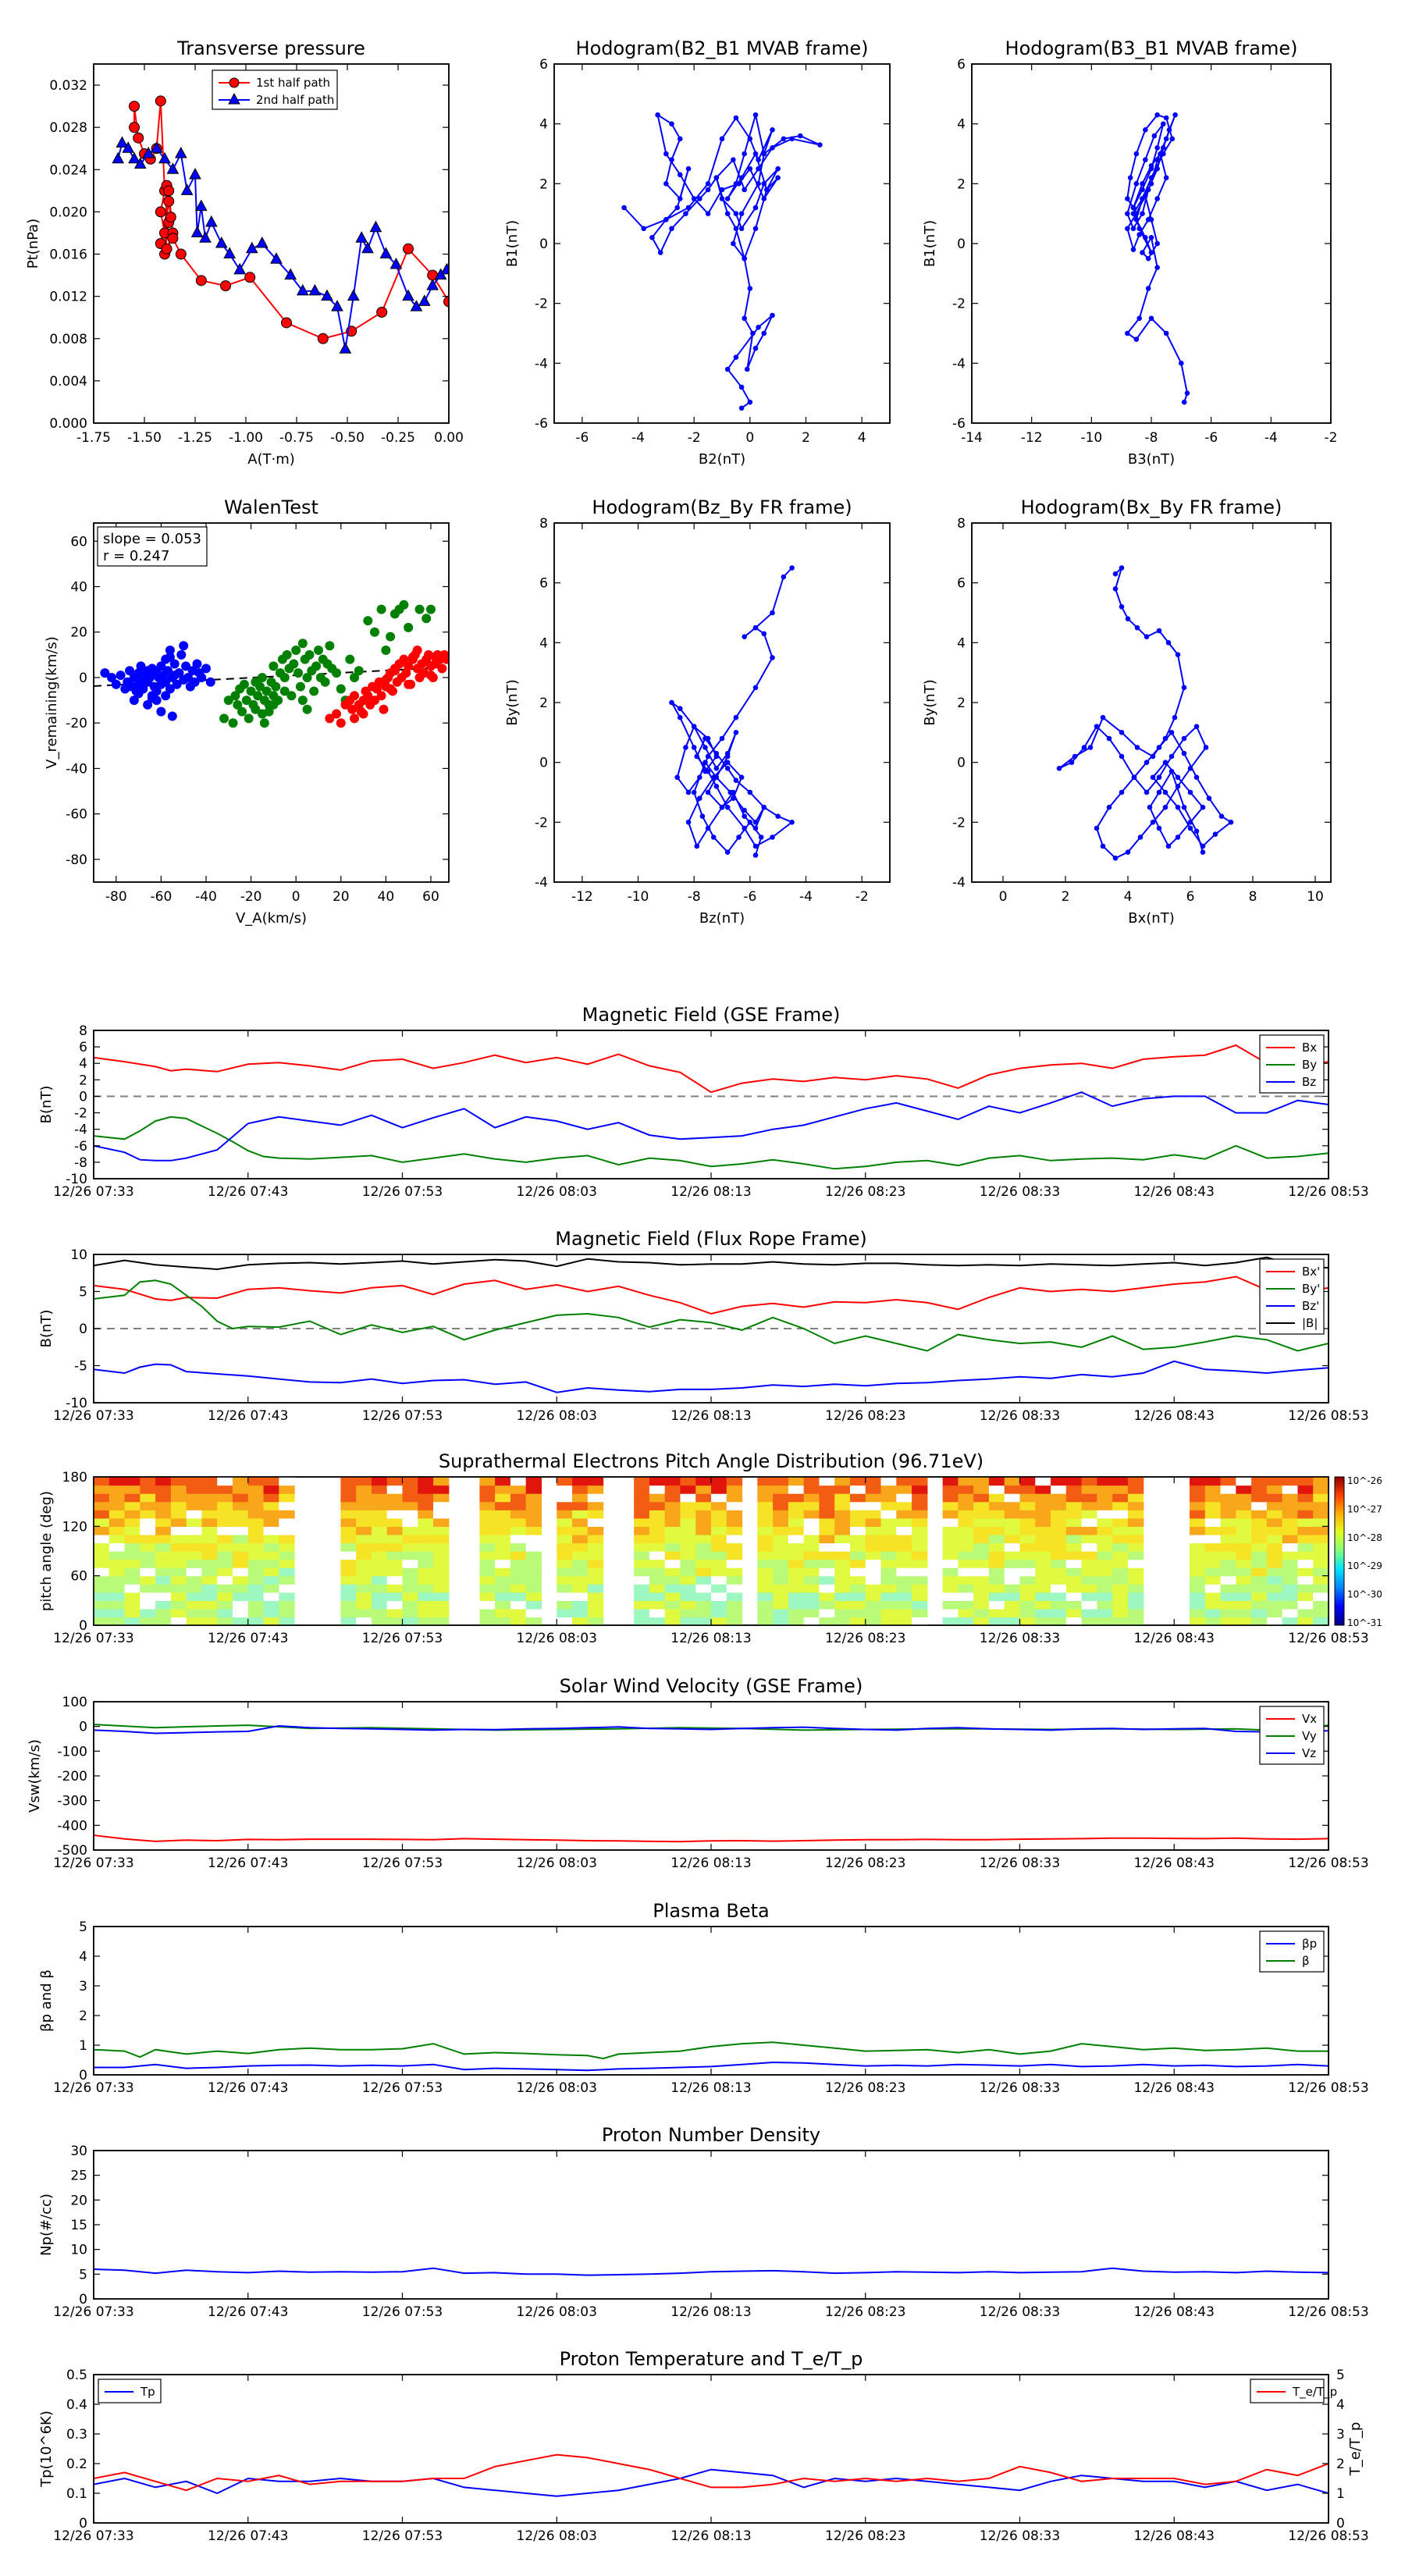  What do you see at coordinates (712, 1069) in the screenshot?
I see `mf_gse-series-Bx` at bounding box center [712, 1069].